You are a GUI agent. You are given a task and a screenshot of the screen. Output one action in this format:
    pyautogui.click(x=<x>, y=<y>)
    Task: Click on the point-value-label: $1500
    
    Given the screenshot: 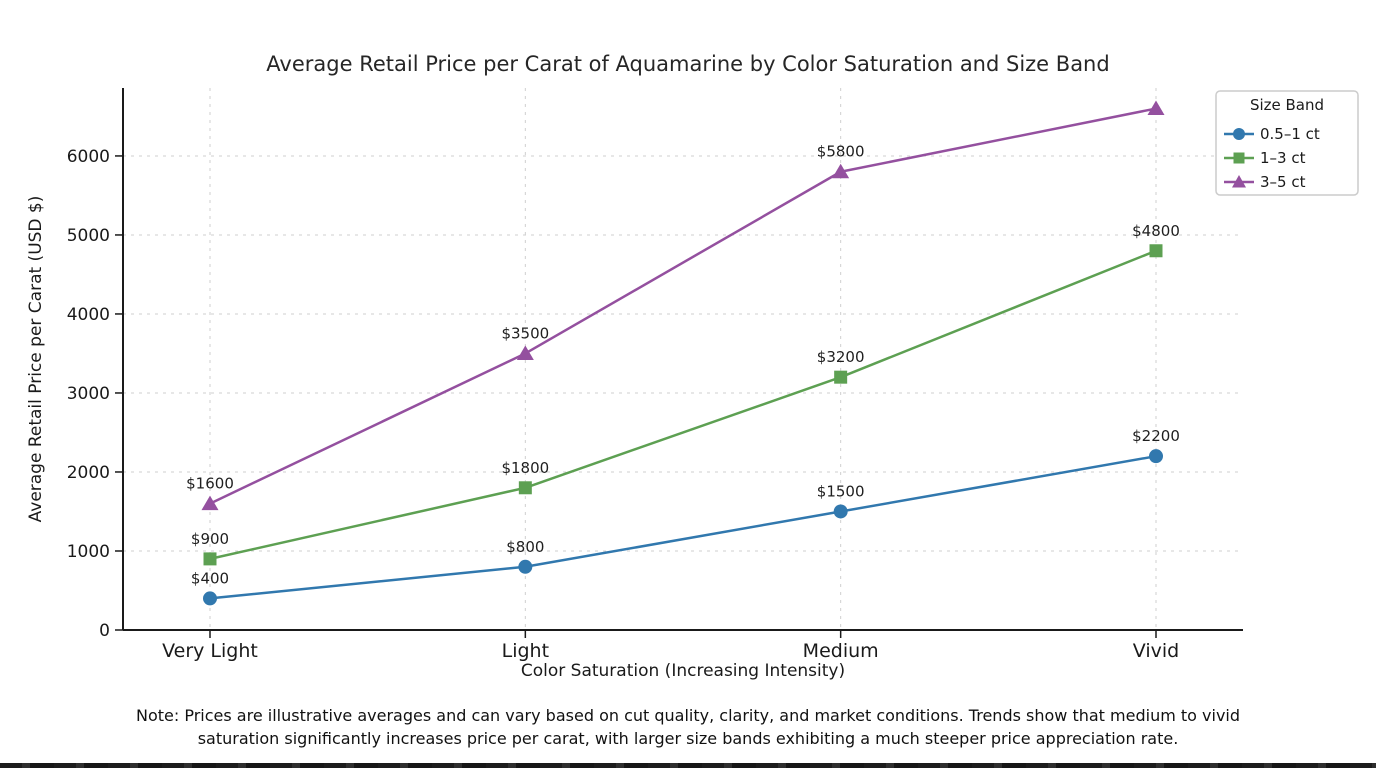 What is the action you would take?
    pyautogui.click(x=841, y=491)
    